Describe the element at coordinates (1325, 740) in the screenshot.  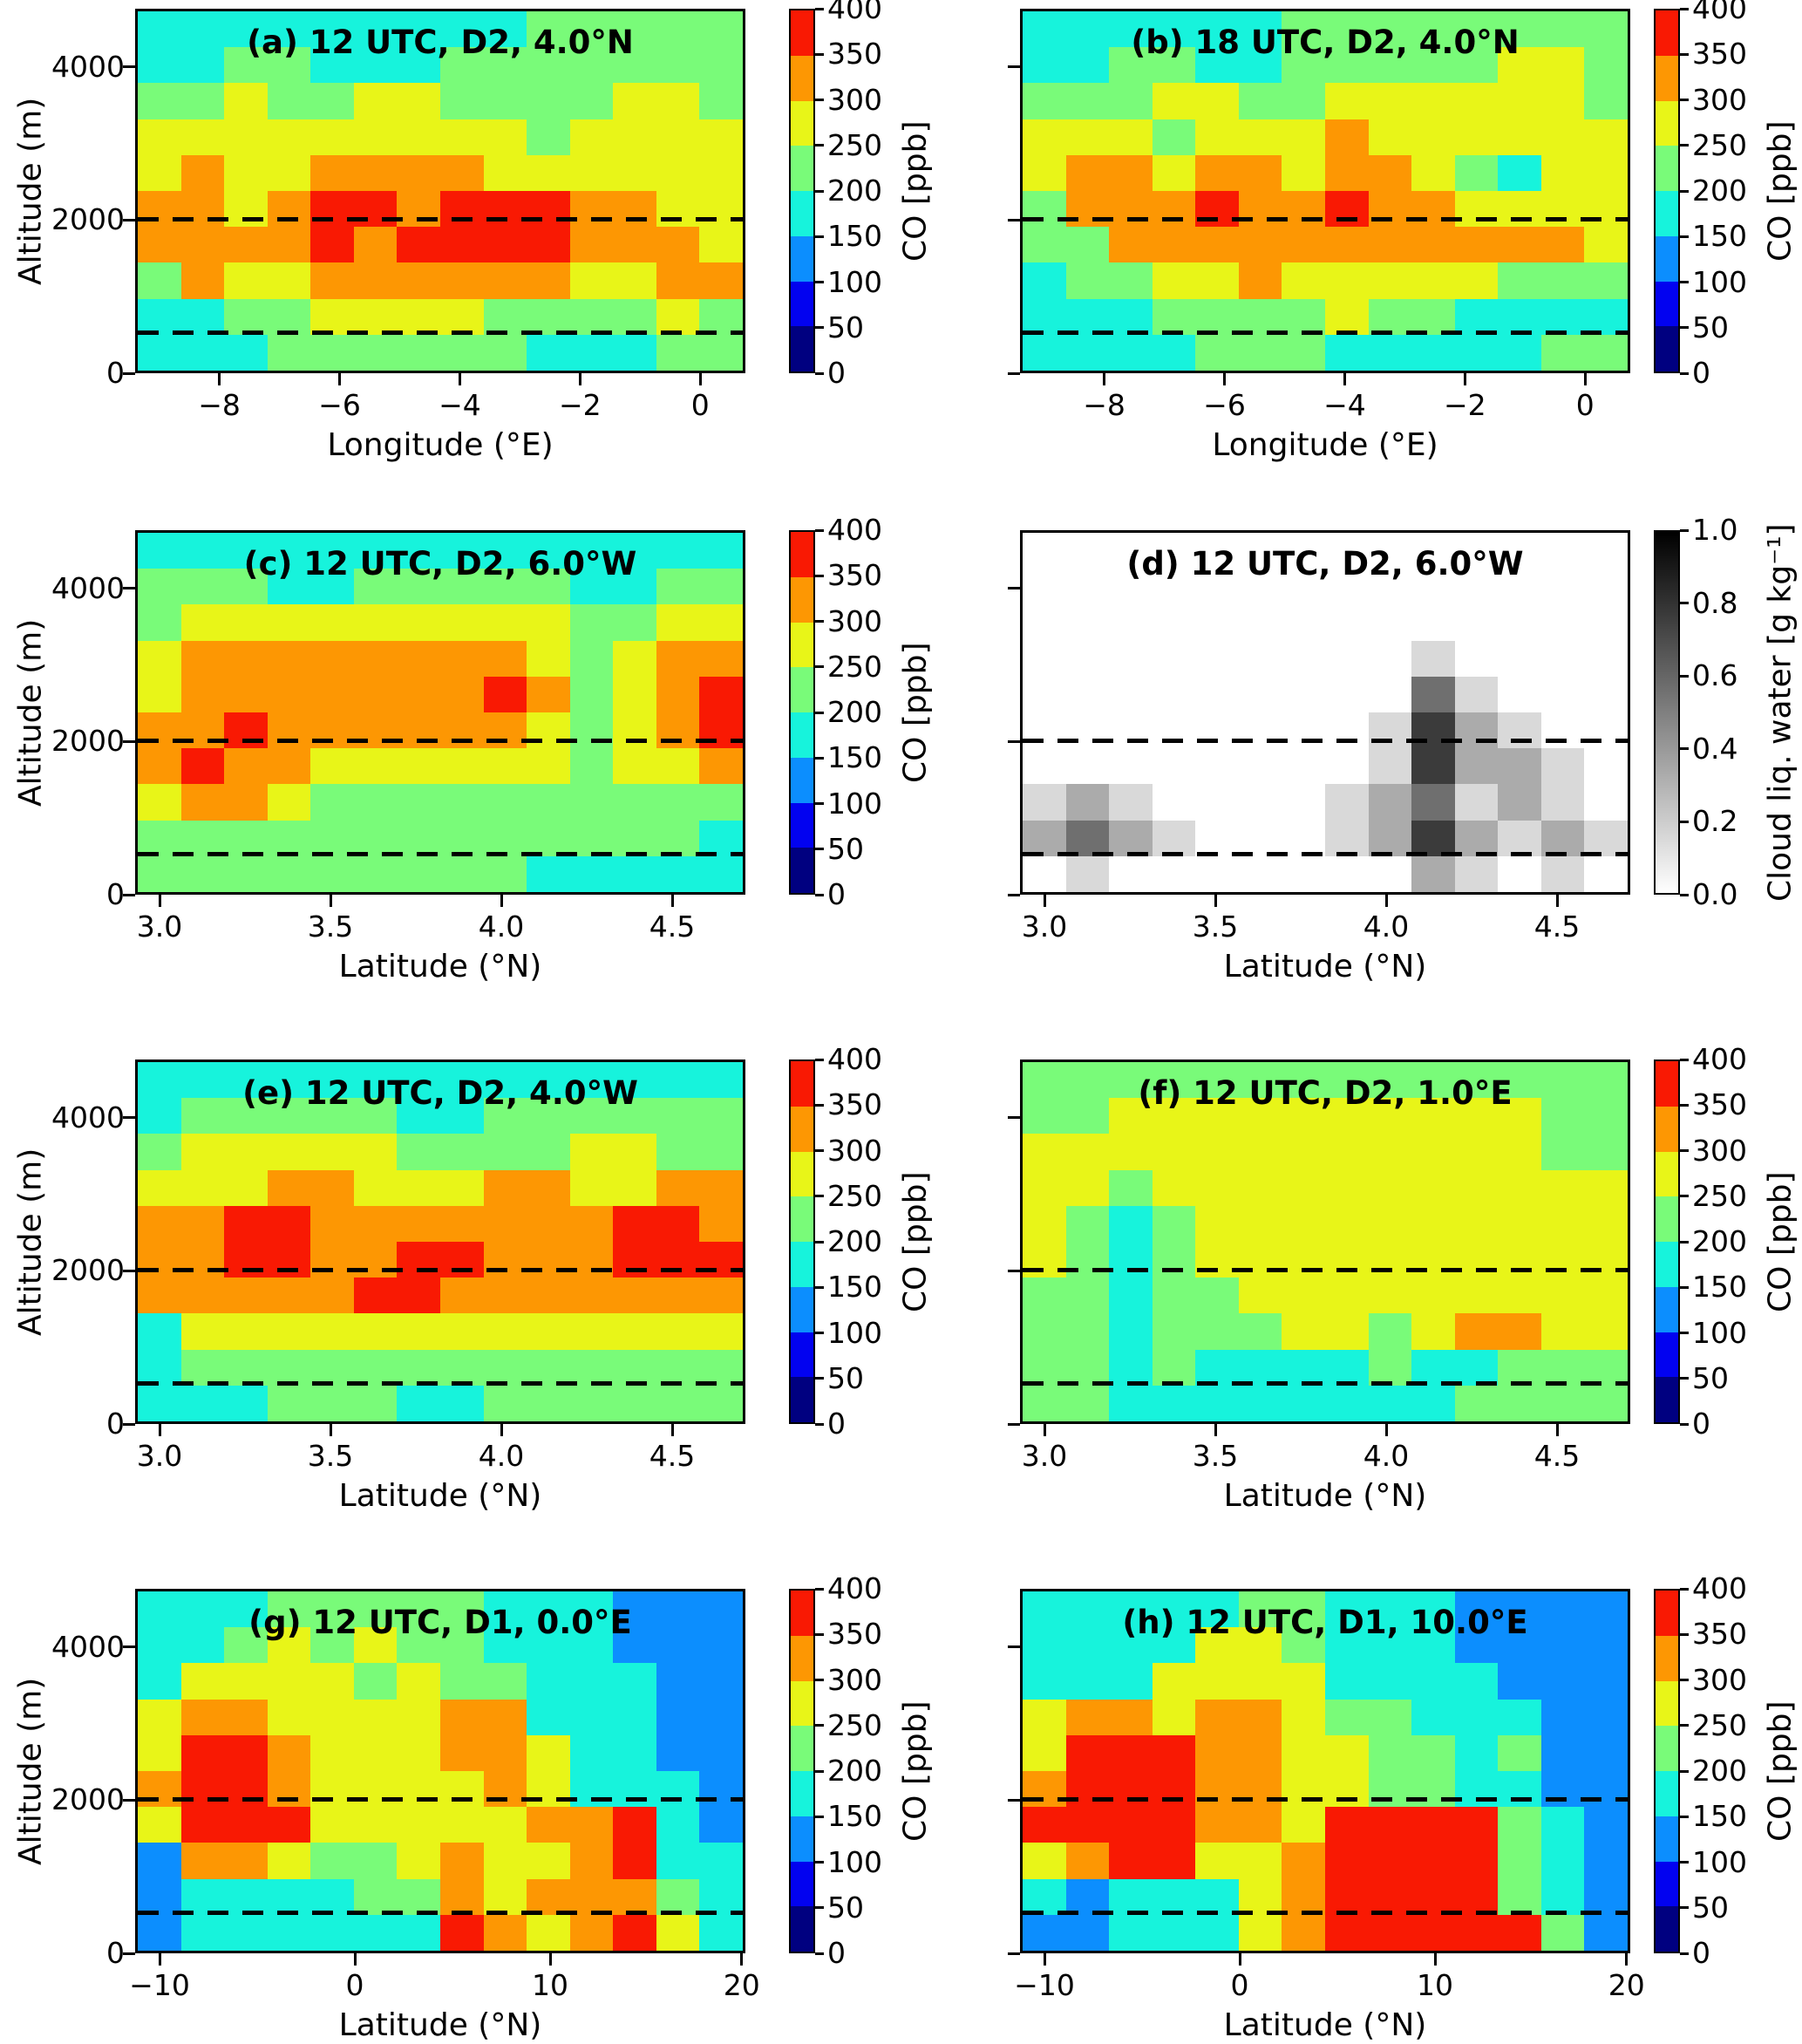
I see `dashed-line-2000m` at that location.